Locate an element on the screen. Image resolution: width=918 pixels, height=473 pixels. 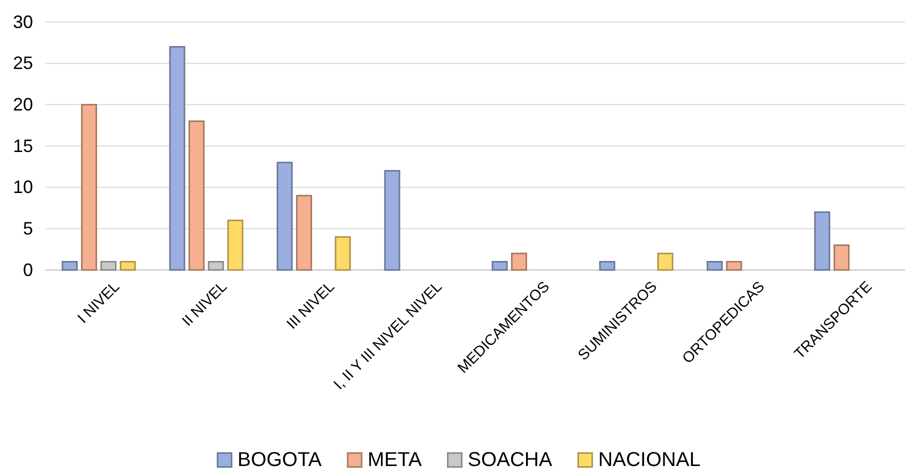
y-tick-label: 10 is located at coordinates (22, 187).